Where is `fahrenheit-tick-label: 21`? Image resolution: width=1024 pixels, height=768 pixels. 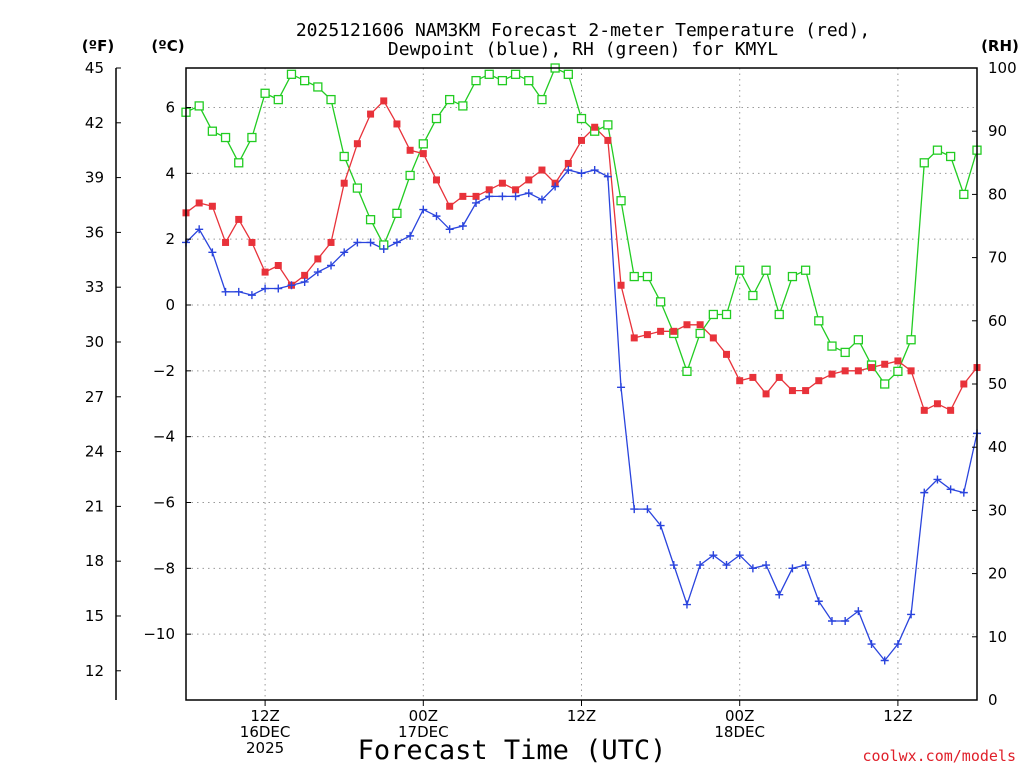
fahrenheit-tick-label: 21 is located at coordinates (94, 506).